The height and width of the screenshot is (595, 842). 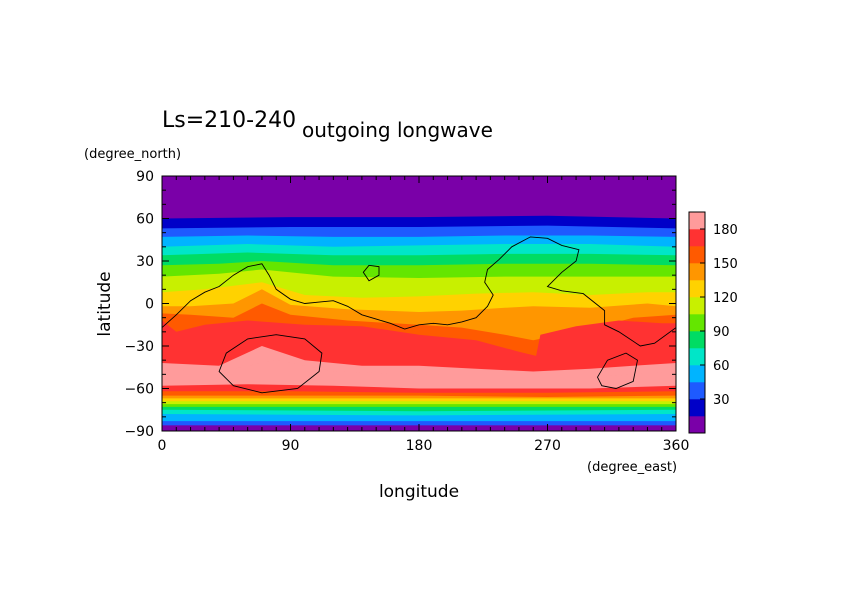 I want to click on y-tick-label: 0, so click(x=149, y=305).